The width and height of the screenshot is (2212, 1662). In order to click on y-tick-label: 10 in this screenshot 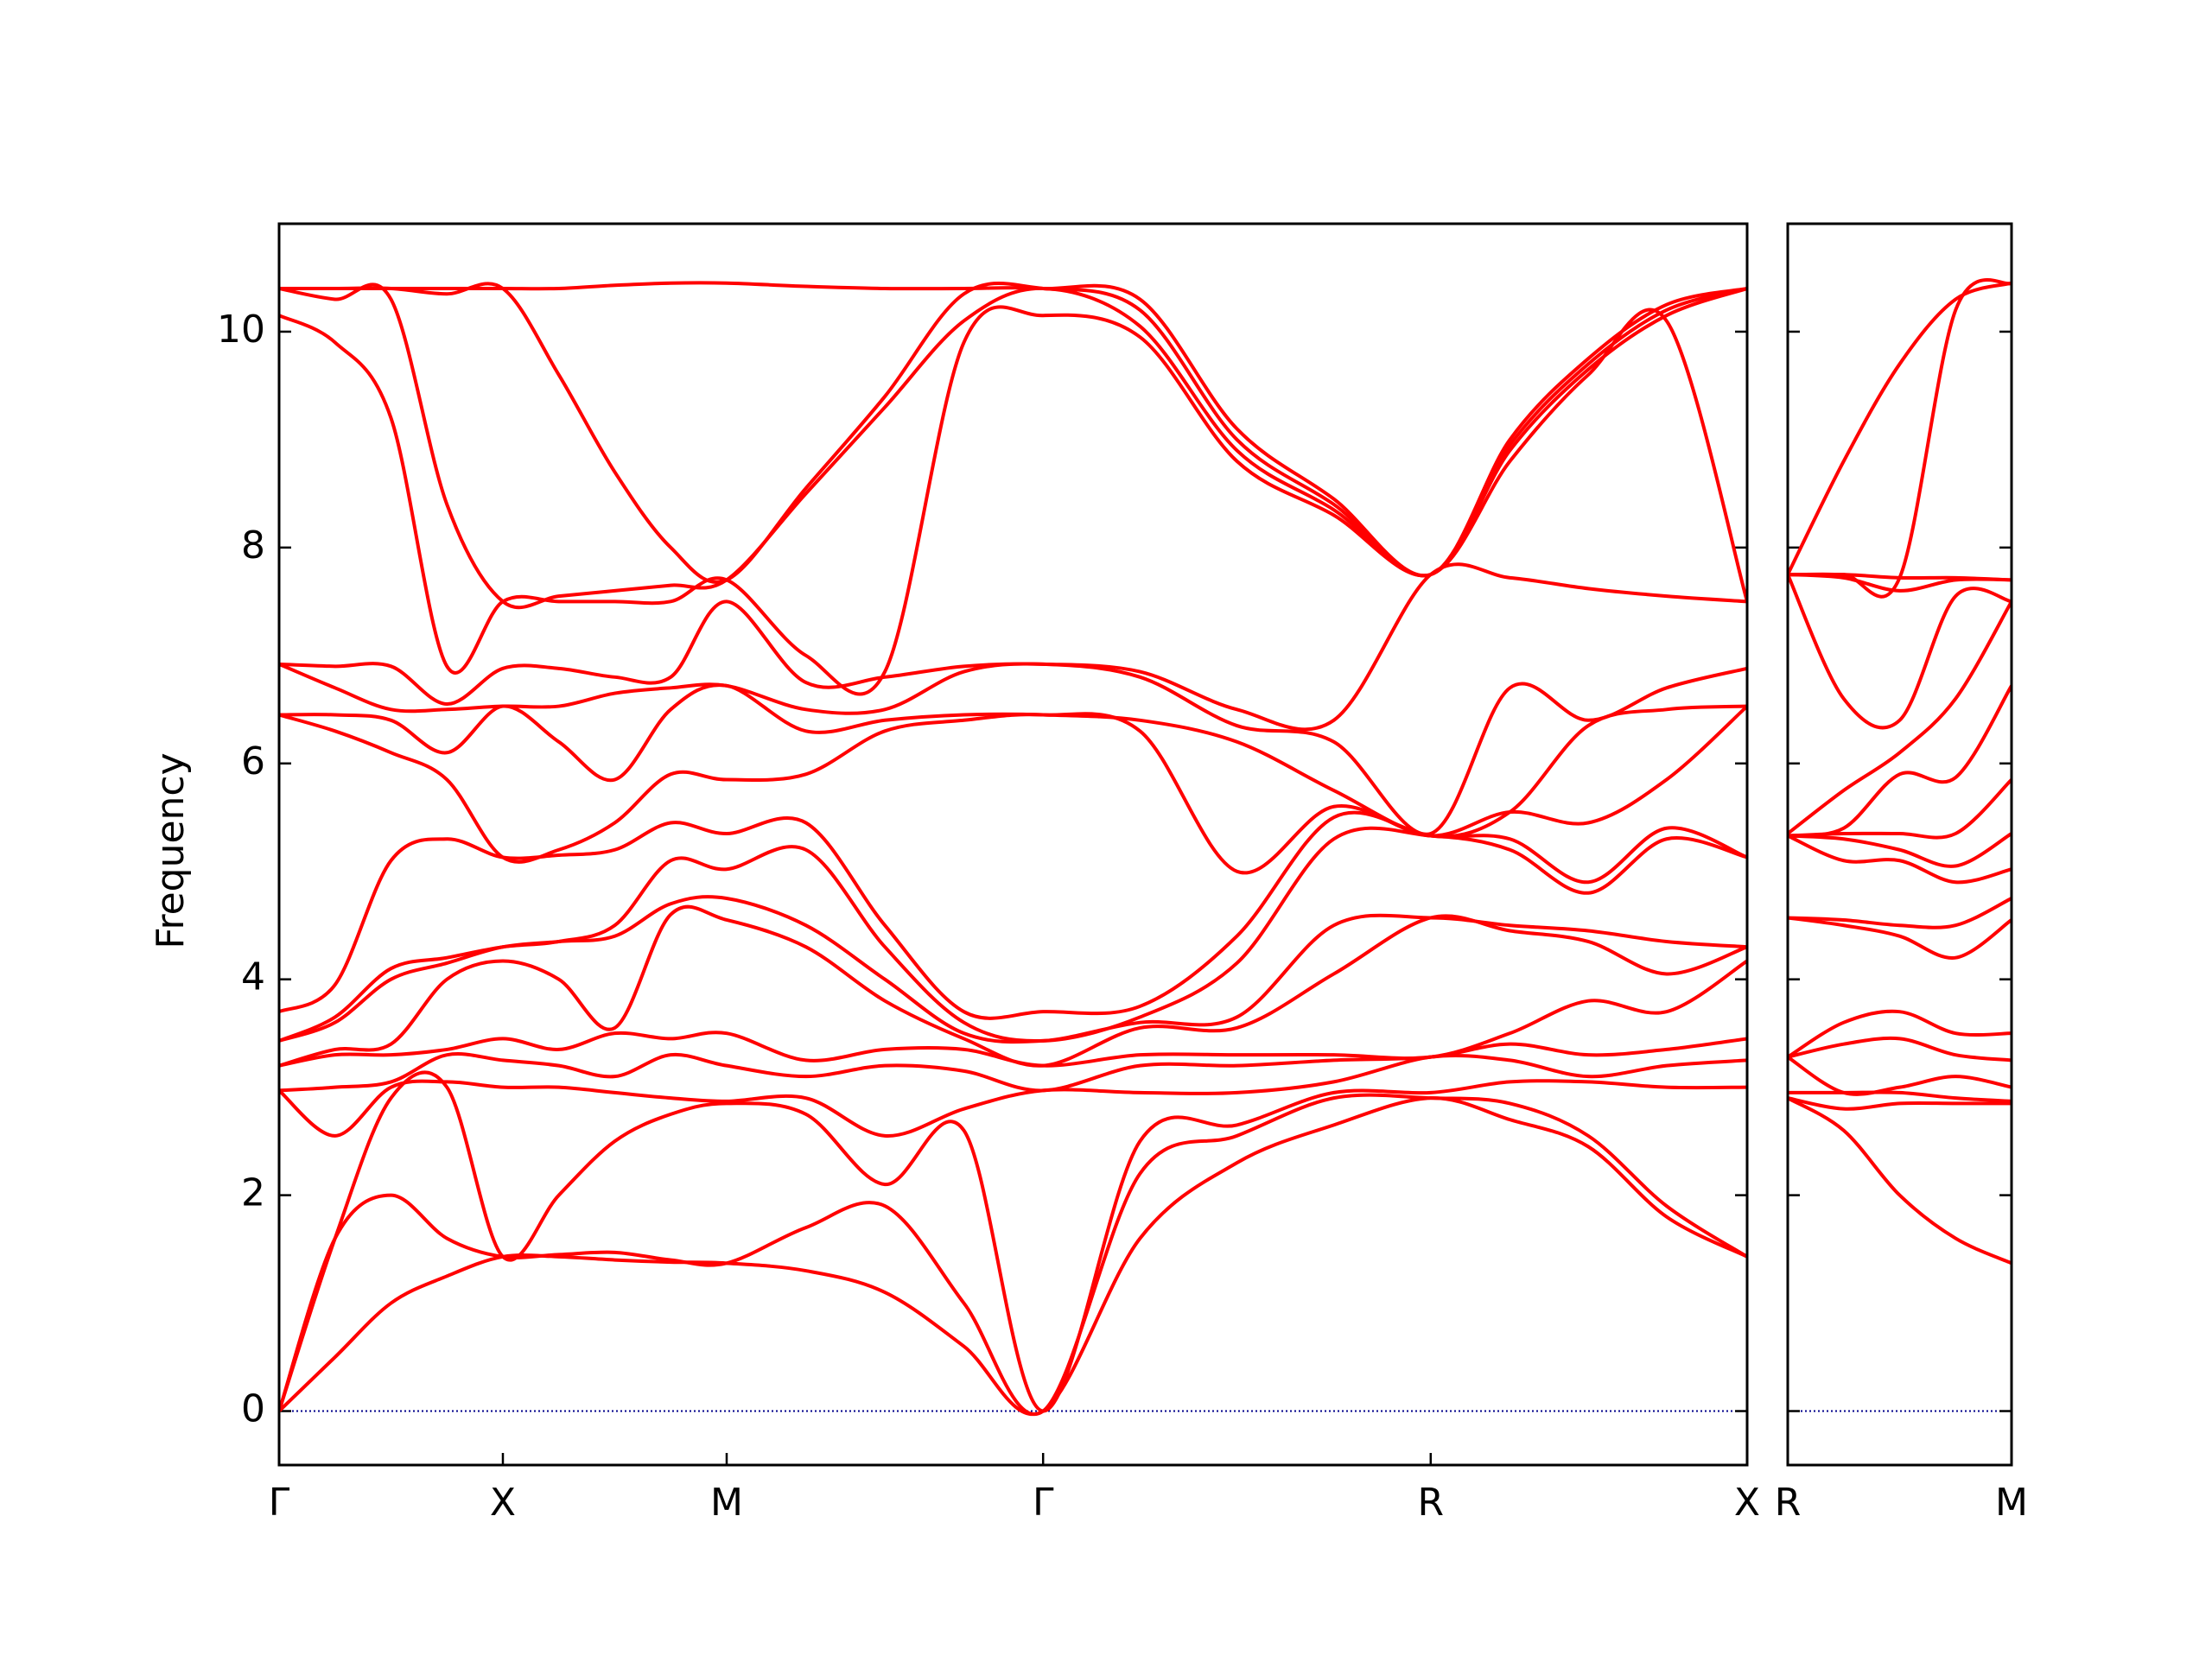, I will do `click(241, 330)`.